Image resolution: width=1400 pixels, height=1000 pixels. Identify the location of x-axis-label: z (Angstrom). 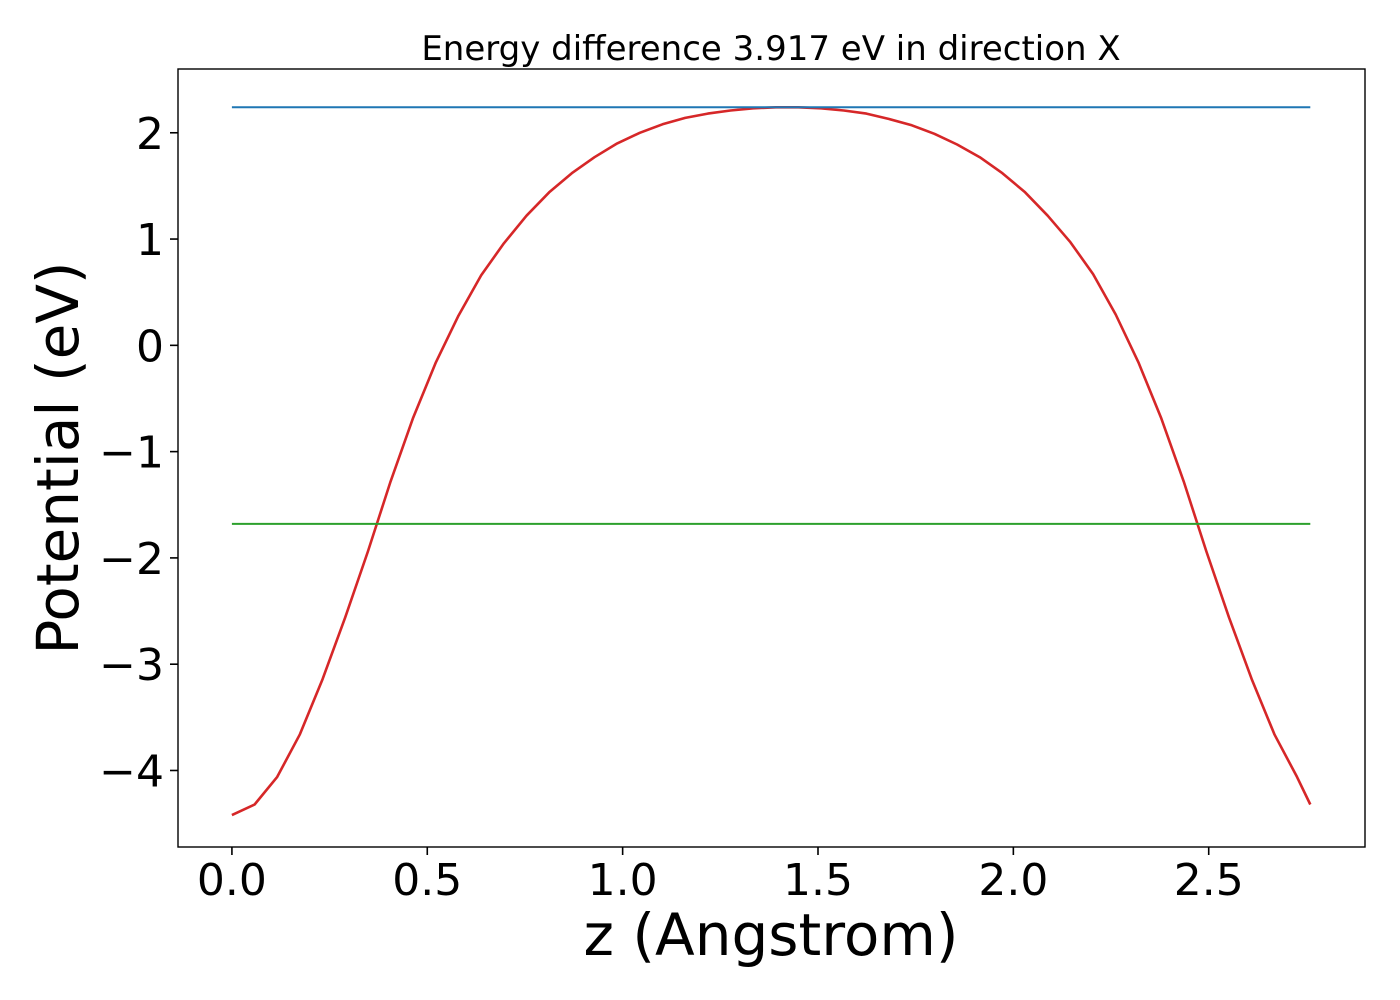
(771, 935).